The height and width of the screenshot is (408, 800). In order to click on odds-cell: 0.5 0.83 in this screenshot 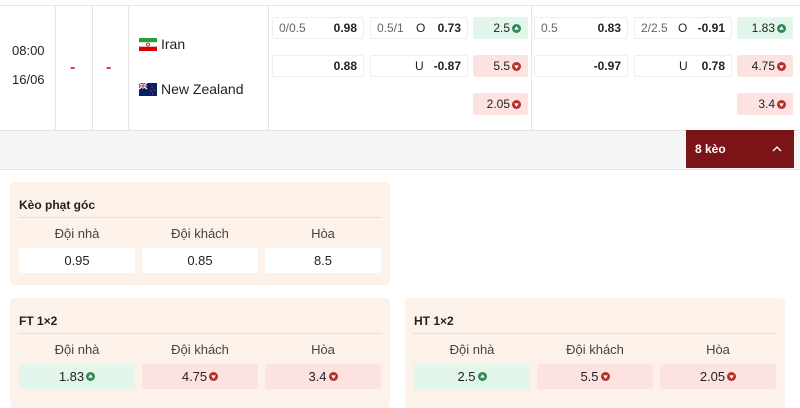, I will do `click(581, 28)`.